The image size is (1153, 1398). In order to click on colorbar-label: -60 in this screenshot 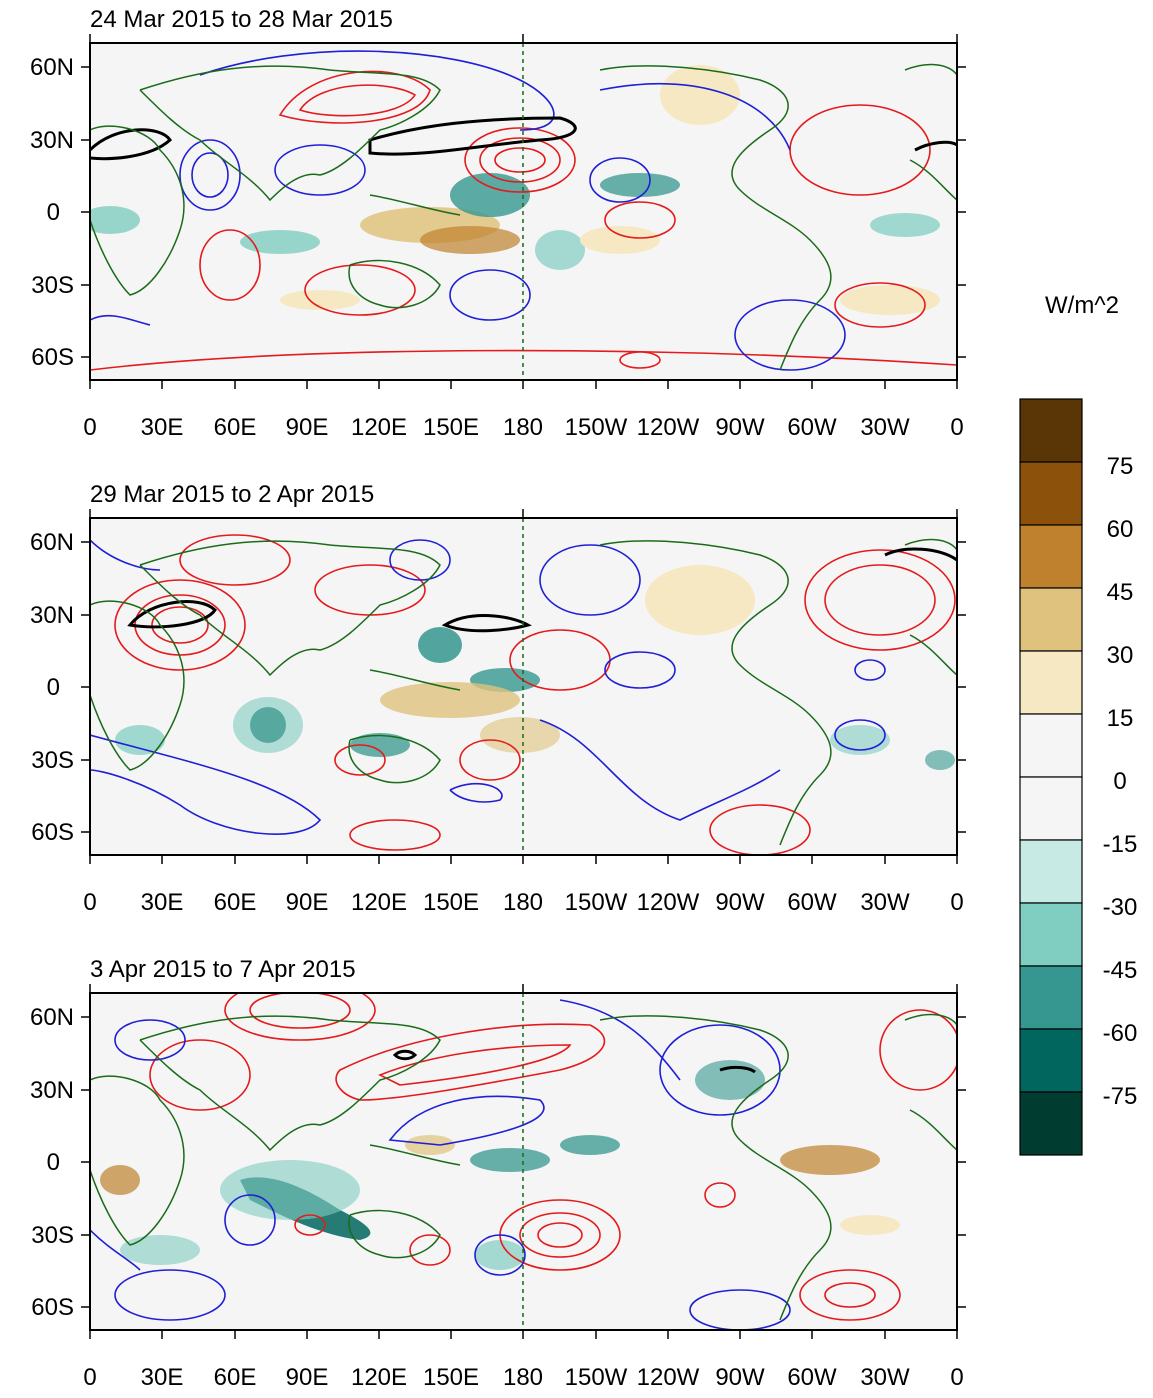, I will do `click(1120, 1033)`.